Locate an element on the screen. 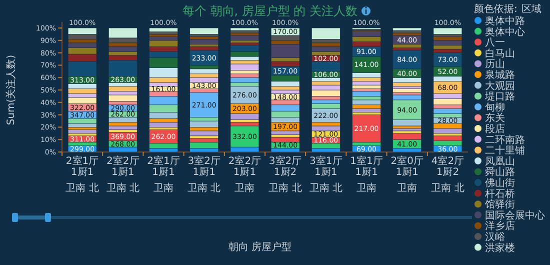 The image size is (550, 265). legend-label: 二环南路 is located at coordinates (505, 140).